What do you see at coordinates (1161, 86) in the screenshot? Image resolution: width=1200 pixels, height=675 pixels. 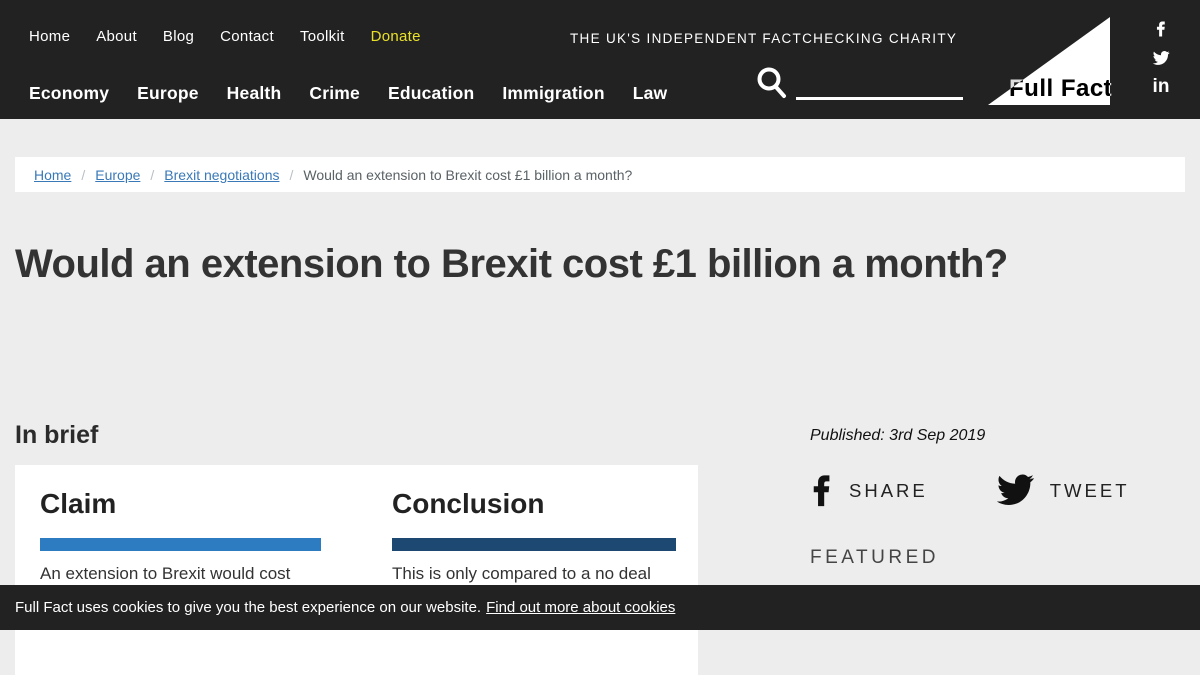 I see `linkedin-icon: in` at bounding box center [1161, 86].